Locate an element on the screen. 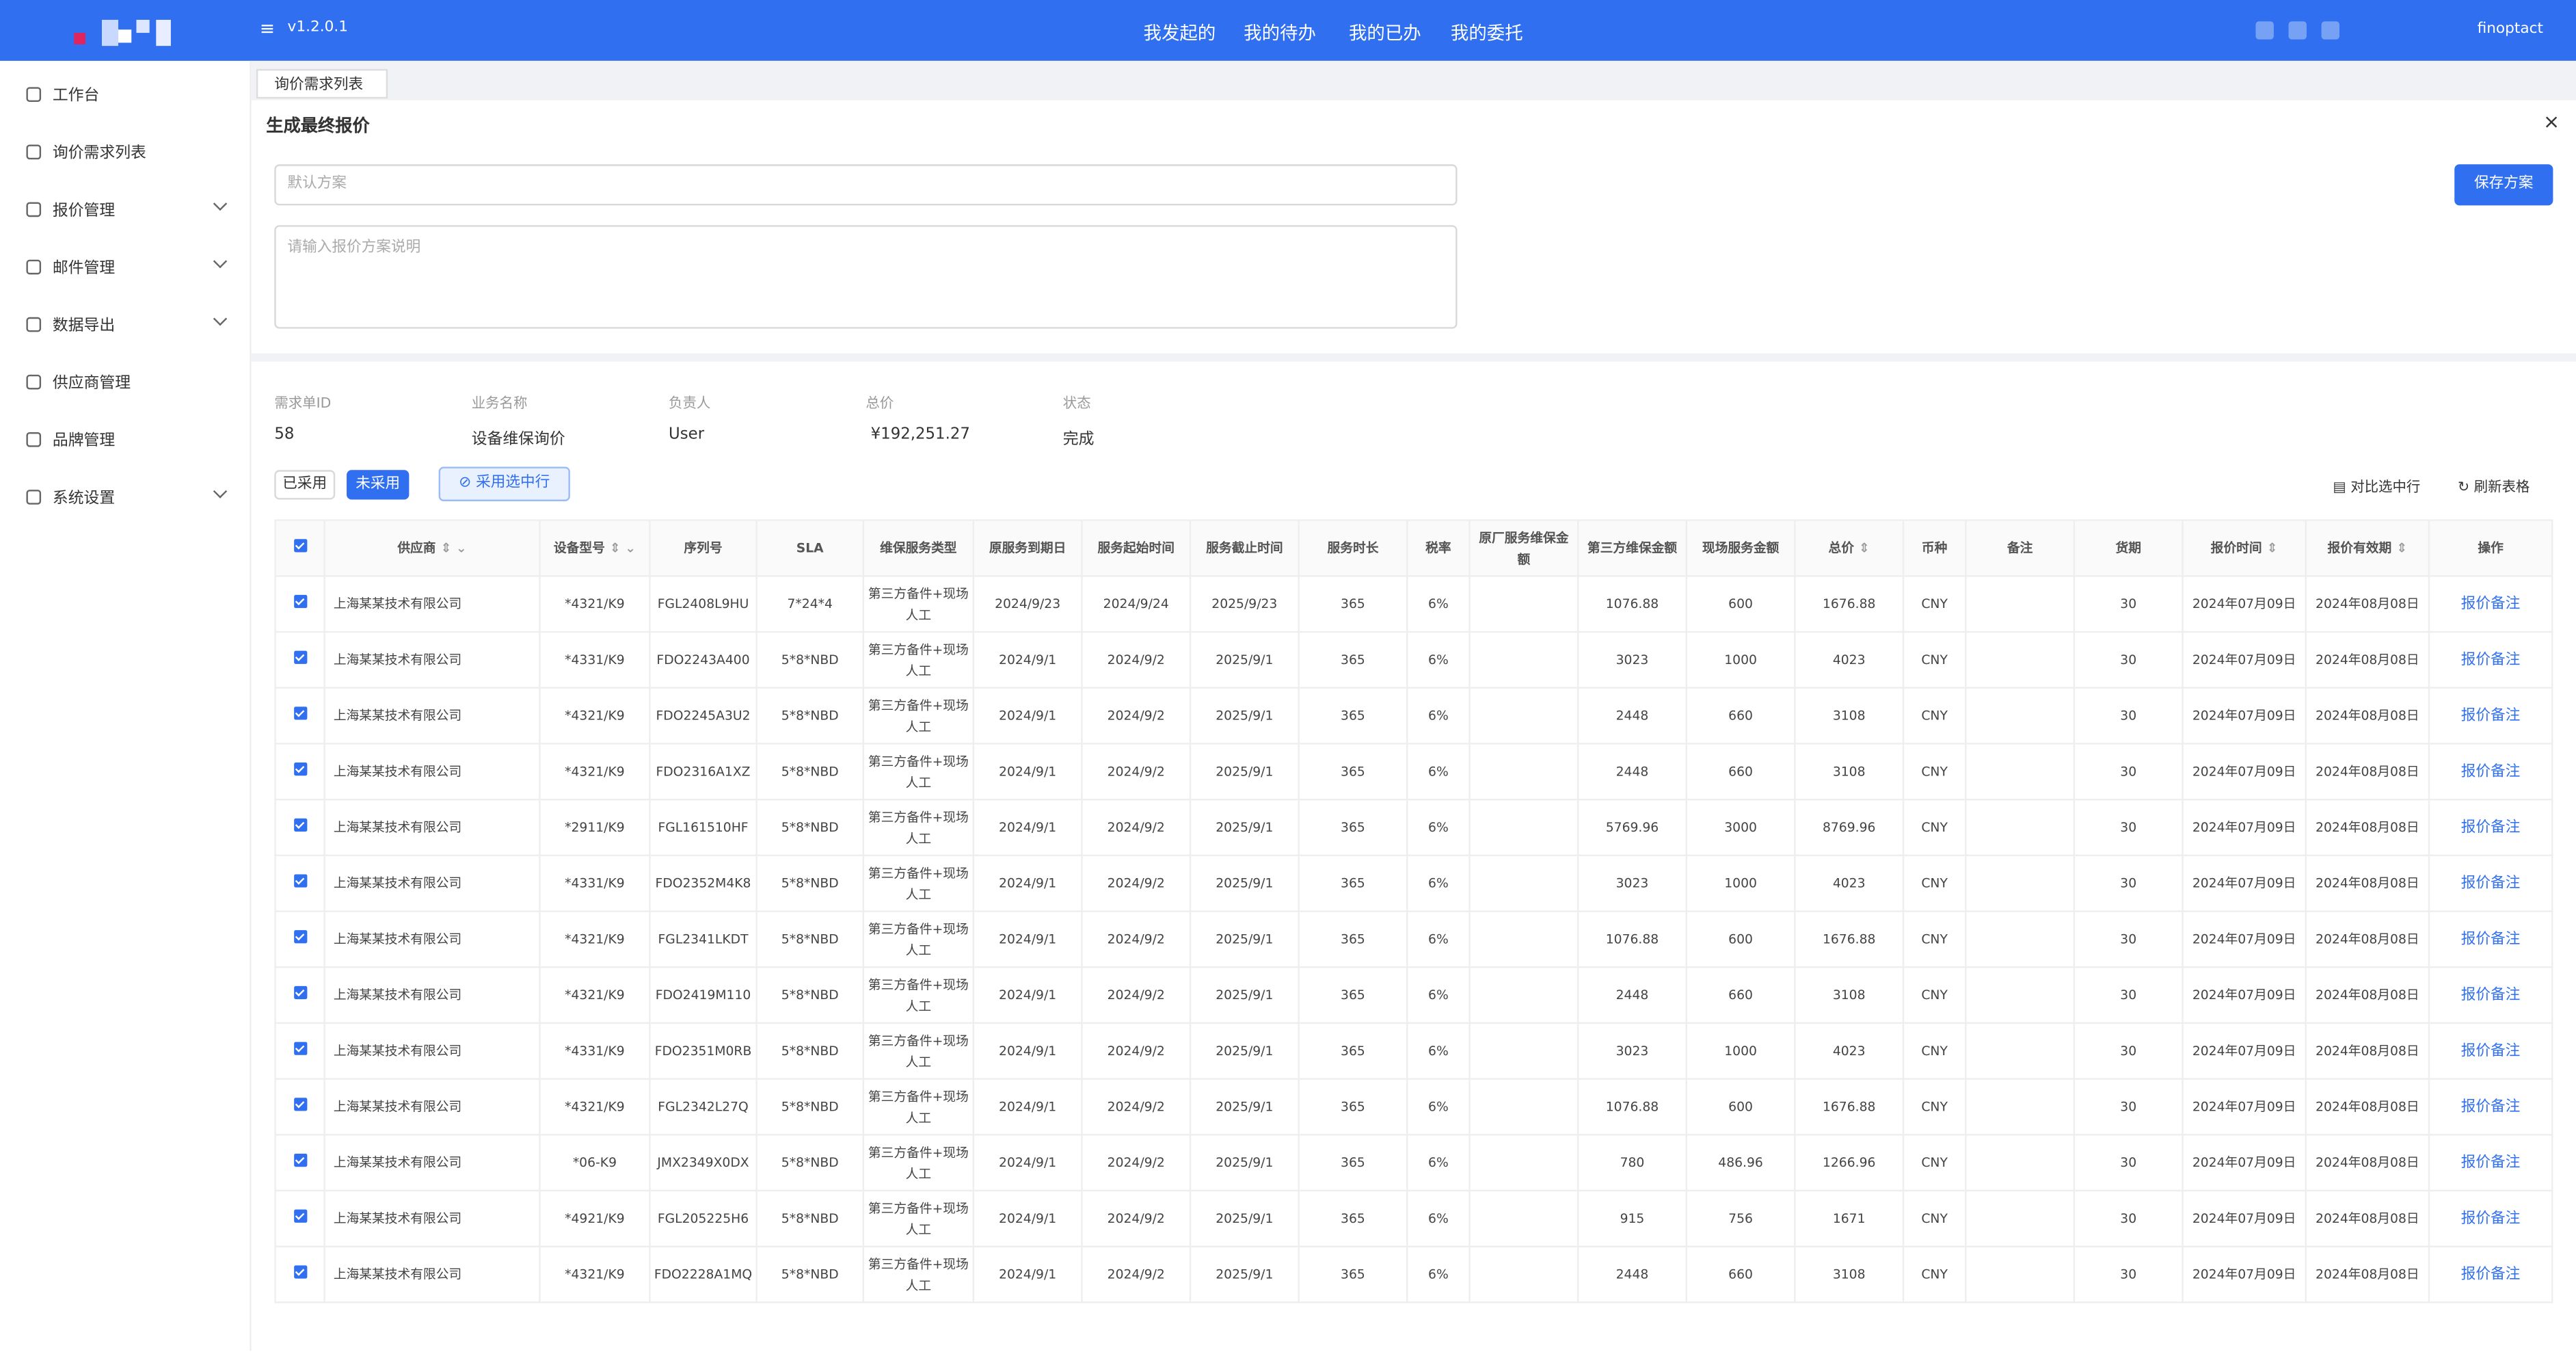 This screenshot has width=2576, height=1352. adopted-tab: 已采用 is located at coordinates (305, 485).